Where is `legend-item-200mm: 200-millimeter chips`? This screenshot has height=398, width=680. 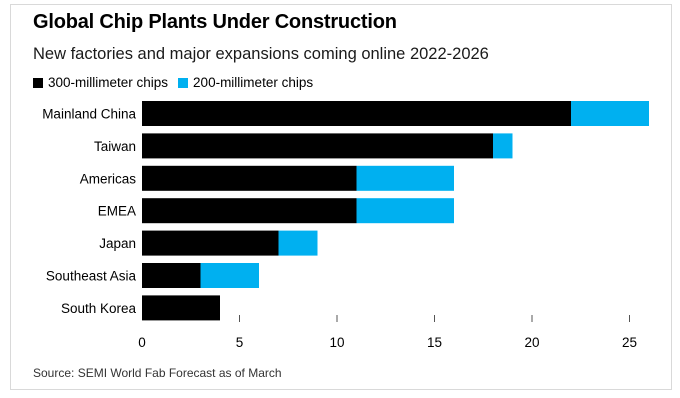
legend-item-200mm: 200-millimeter chips is located at coordinates (245, 82).